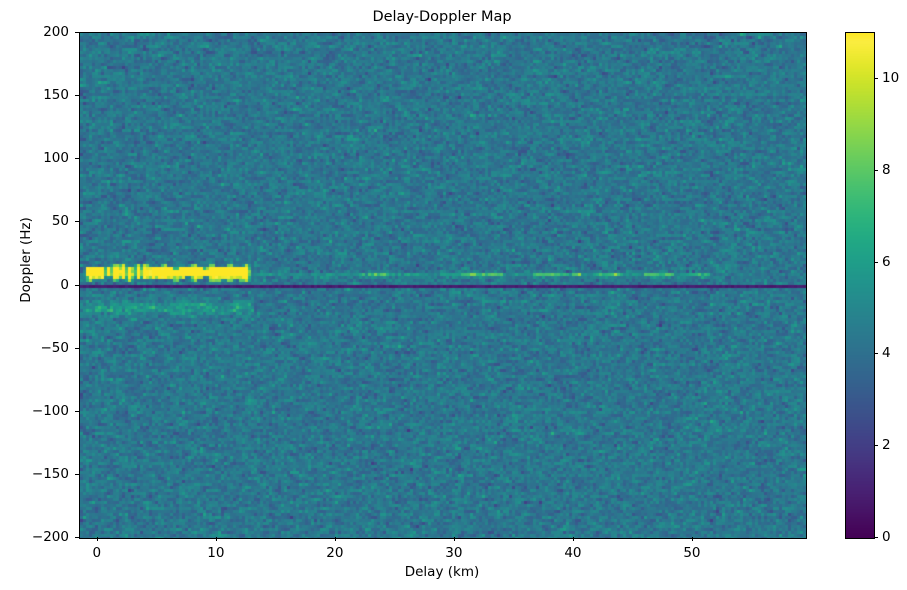 The image size is (907, 590). I want to click on colorbar-tick-label: 10, so click(891, 77).